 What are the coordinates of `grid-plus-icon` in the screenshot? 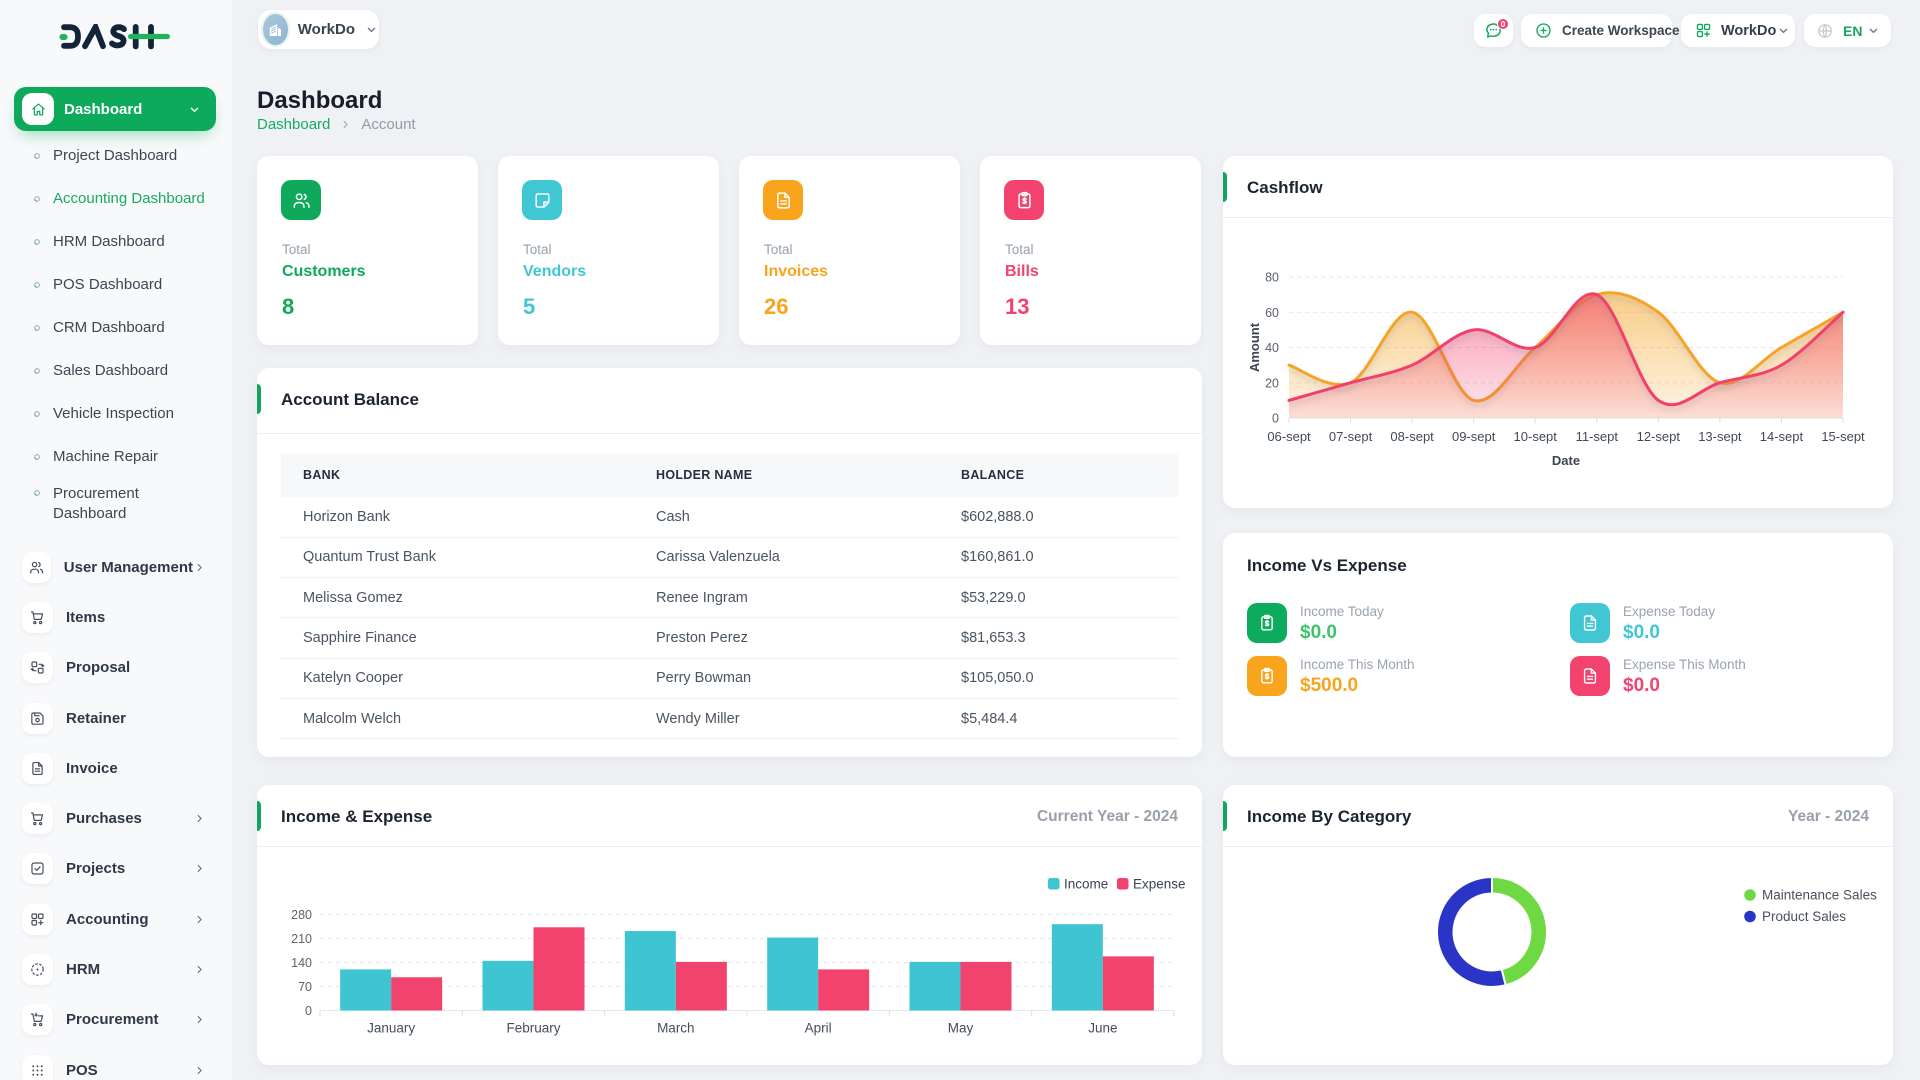 It's located at (1703, 30).